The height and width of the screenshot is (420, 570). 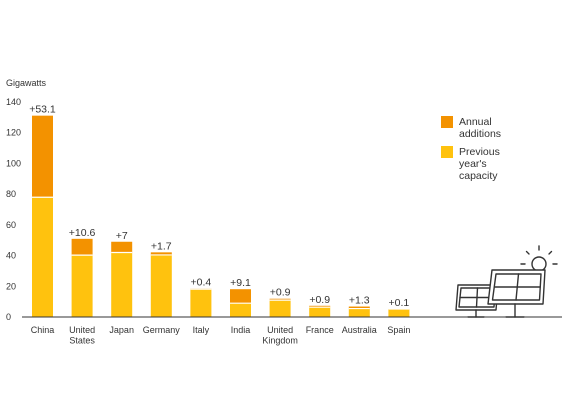 What do you see at coordinates (280, 341) in the screenshot?
I see `category-label: Kingdom` at bounding box center [280, 341].